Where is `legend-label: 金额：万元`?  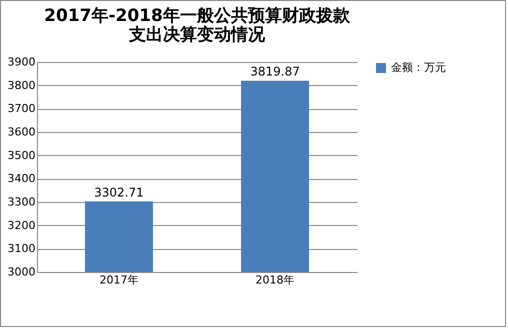
legend-label: 金额：万元 is located at coordinates (418, 67).